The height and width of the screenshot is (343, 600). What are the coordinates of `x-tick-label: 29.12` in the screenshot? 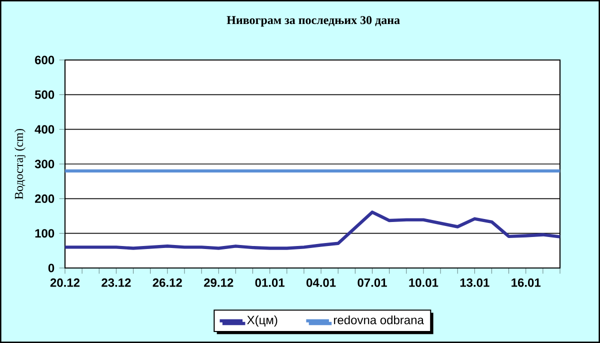 It's located at (219, 282).